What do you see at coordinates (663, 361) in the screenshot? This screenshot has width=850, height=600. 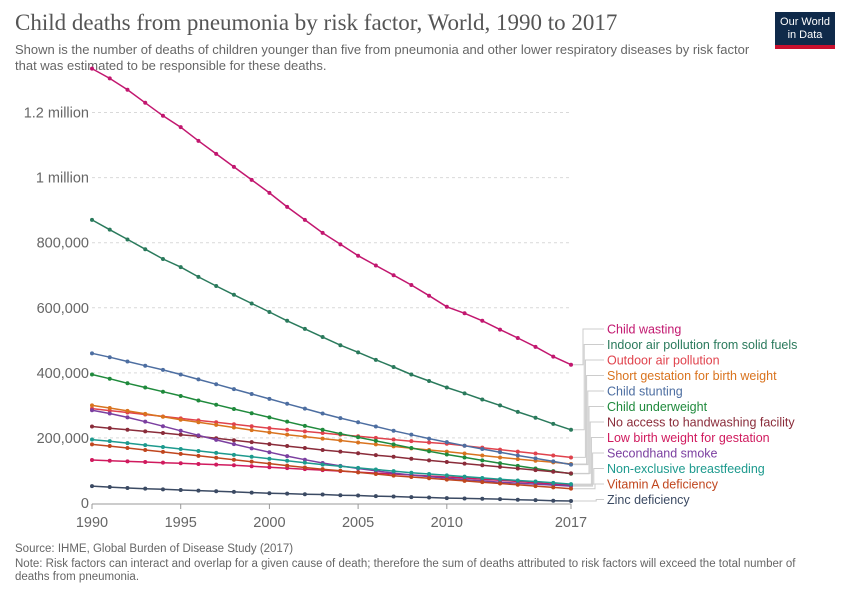 I see `legend-label: Outdoor air pollution` at bounding box center [663, 361].